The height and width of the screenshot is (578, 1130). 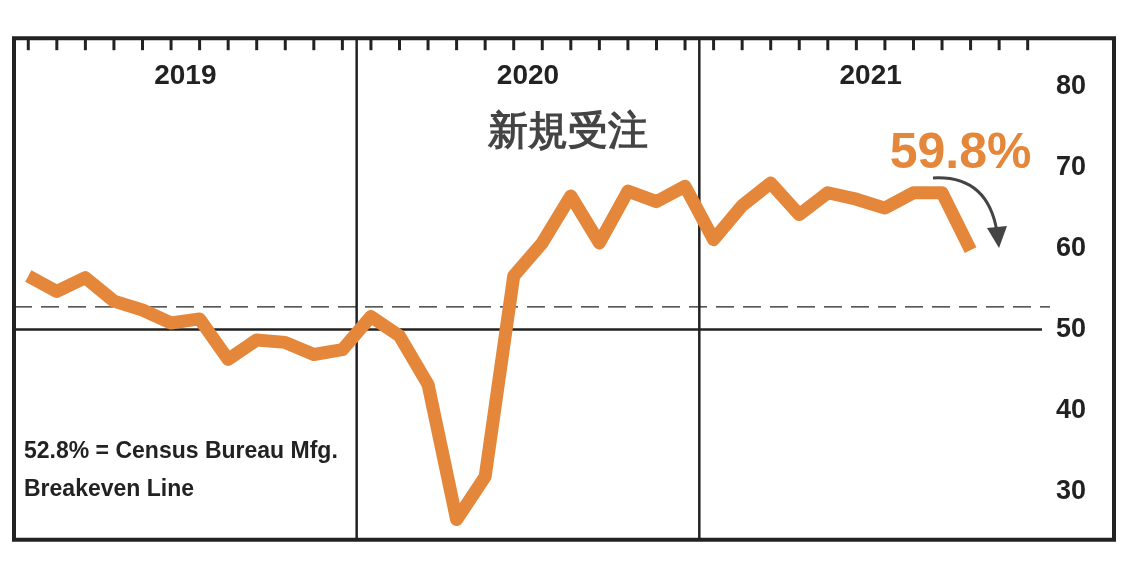 What do you see at coordinates (960, 151) in the screenshot?
I see `data-label: 59.8%` at bounding box center [960, 151].